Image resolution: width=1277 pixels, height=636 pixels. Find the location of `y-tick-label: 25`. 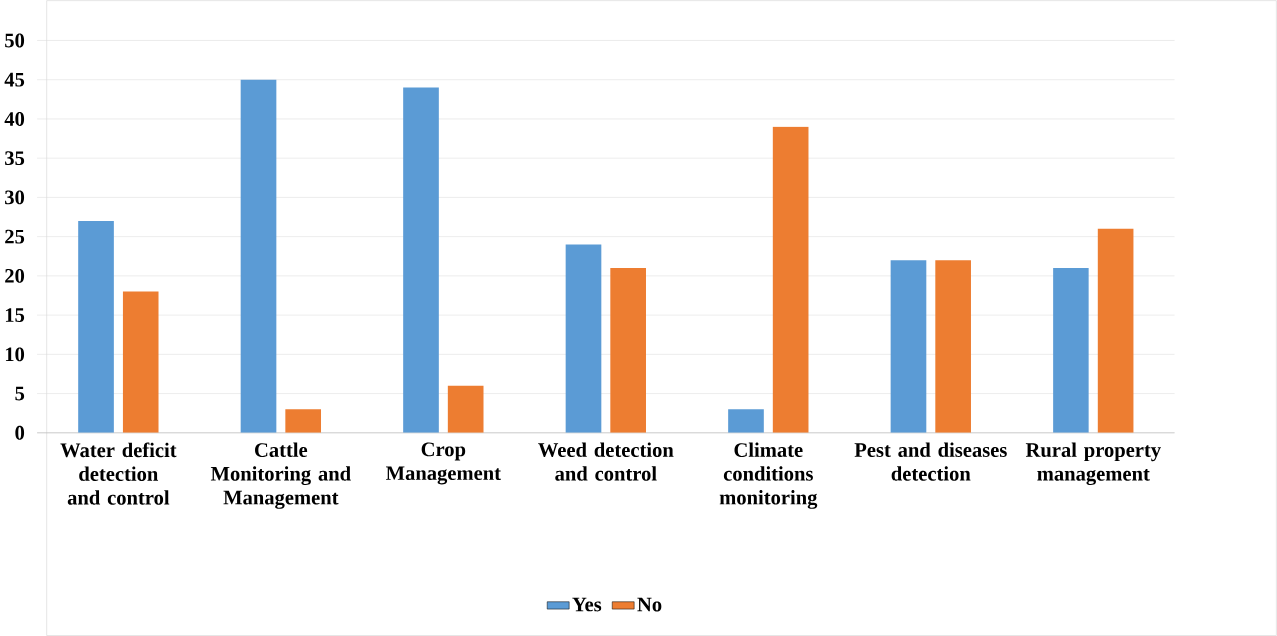

y-tick-label: 25 is located at coordinates (15, 236).